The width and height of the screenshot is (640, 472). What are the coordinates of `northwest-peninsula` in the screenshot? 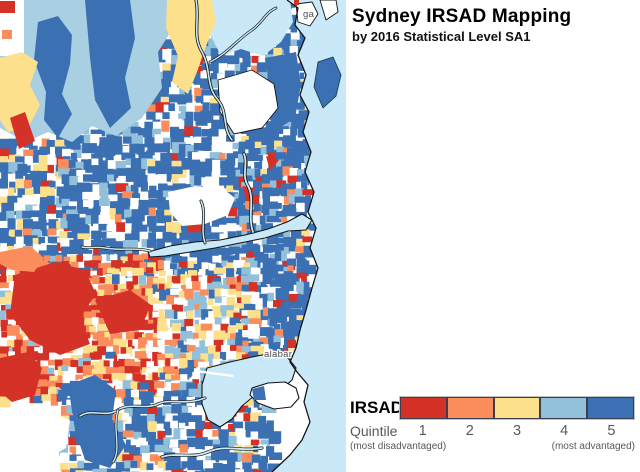 It's located at (53, 77).